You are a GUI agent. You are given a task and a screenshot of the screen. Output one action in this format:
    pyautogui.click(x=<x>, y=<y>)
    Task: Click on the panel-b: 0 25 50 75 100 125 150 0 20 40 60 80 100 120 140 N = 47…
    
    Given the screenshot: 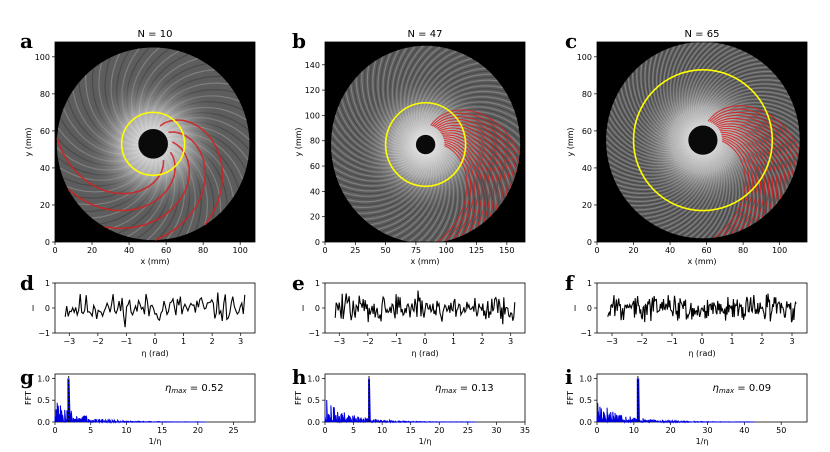 What is the action you would take?
    pyautogui.click(x=410, y=147)
    